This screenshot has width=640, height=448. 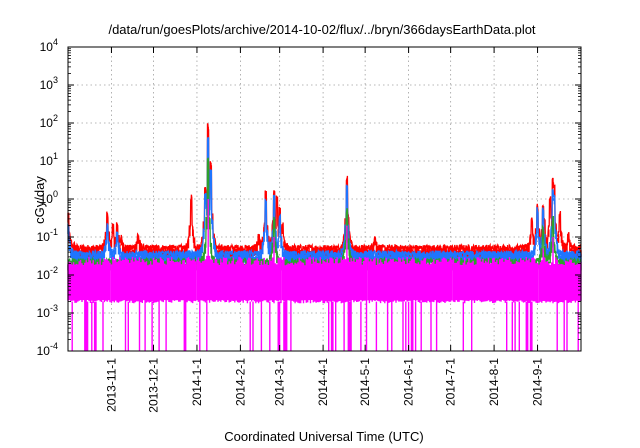 I want to click on x-tick-label: 2014-1-1, so click(x=197, y=382).